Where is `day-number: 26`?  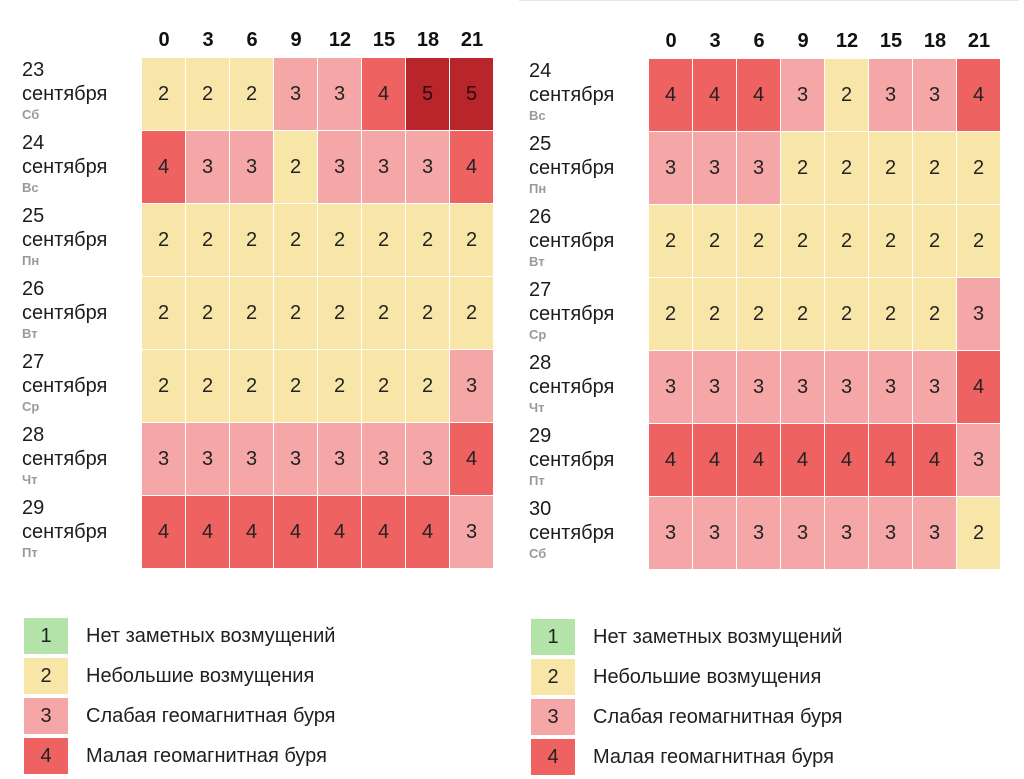 day-number: 26 is located at coordinates (33, 289).